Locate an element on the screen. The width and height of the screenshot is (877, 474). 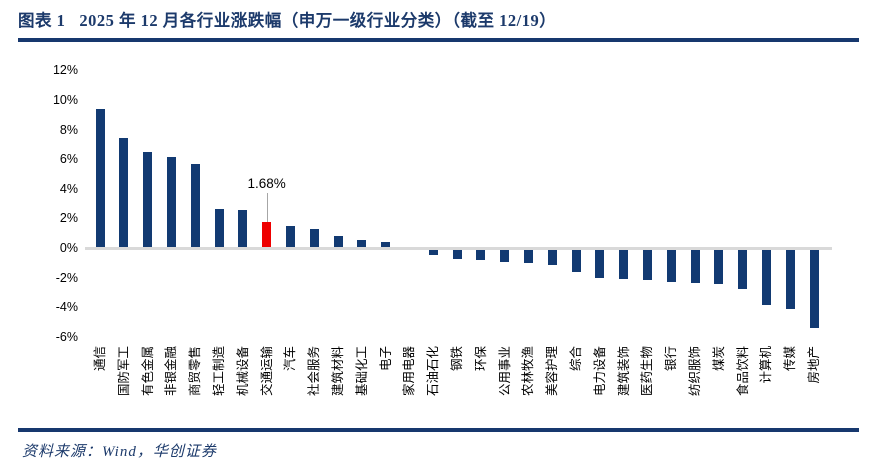
x-axis-label: 钢铁 is located at coordinates (457, 359).